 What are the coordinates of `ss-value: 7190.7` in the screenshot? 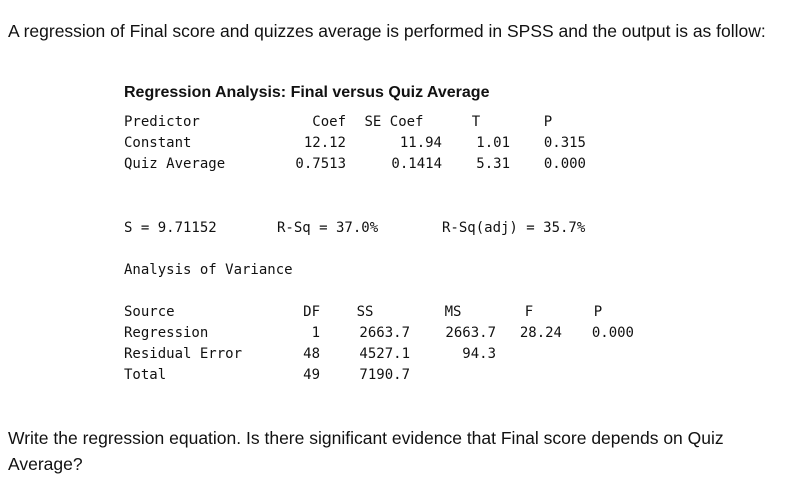 It's located at (384, 375).